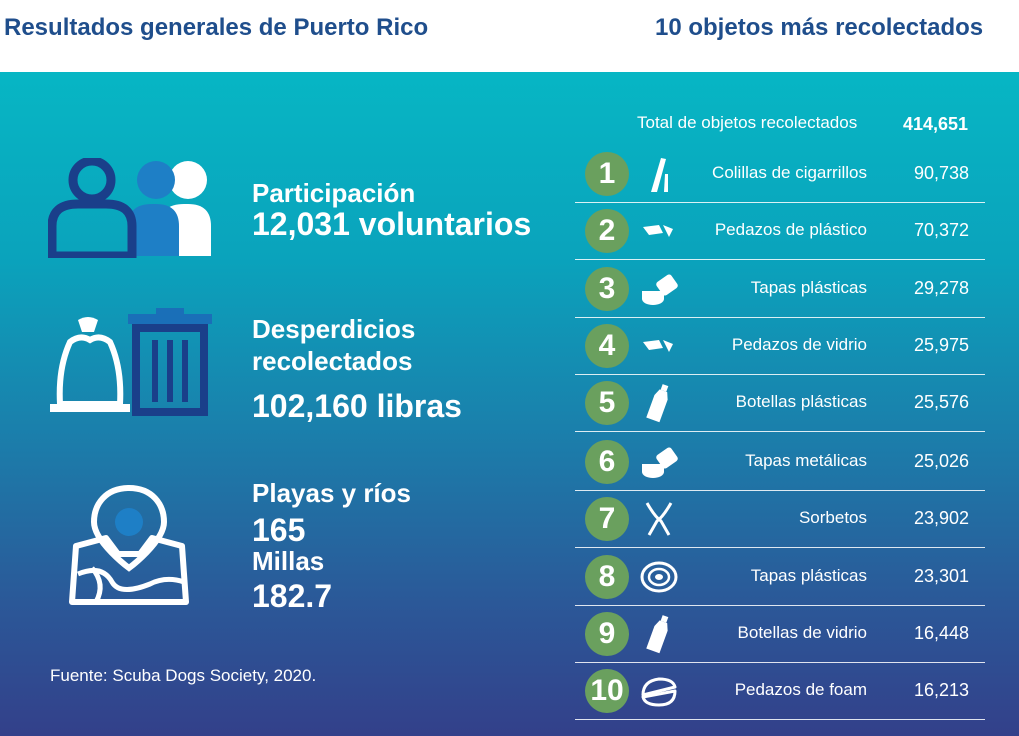 This screenshot has height=736, width=1019. I want to click on top-items-title: 10 objetos más recolectados, so click(819, 27).